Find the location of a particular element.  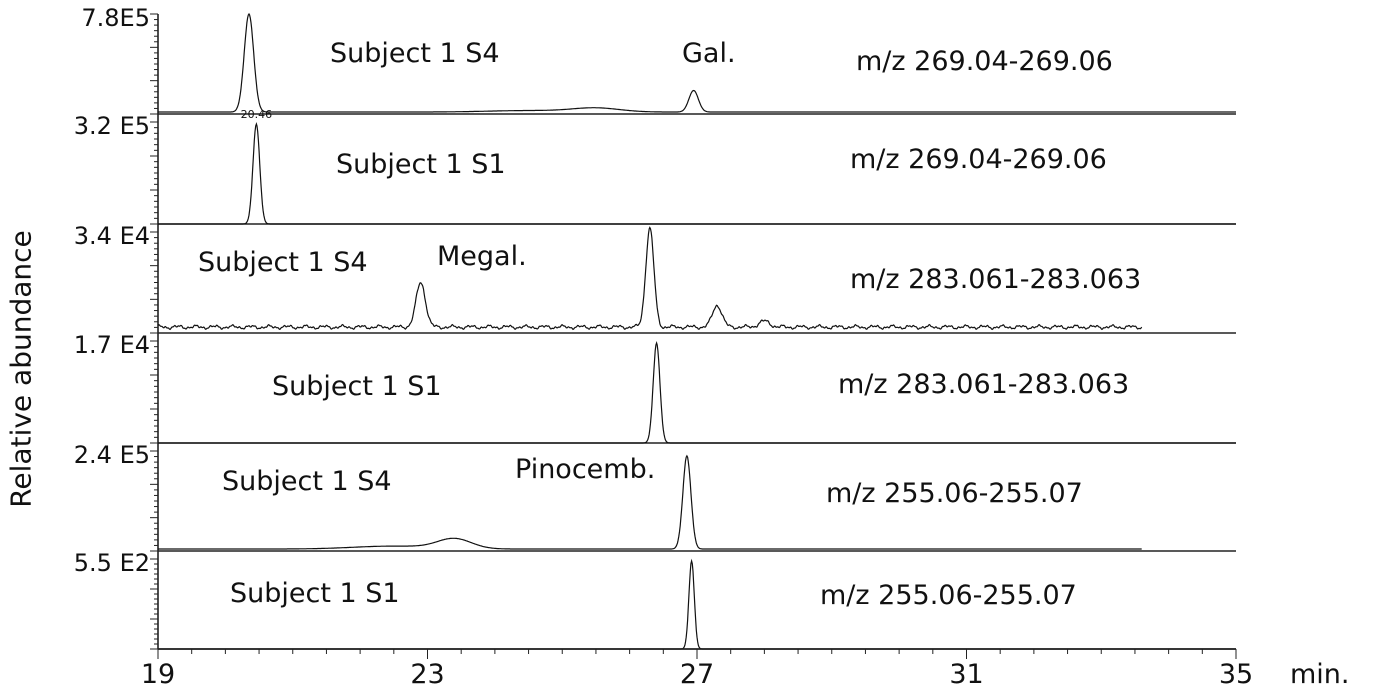

x-tick-label: 19 is located at coordinates (158, 674).